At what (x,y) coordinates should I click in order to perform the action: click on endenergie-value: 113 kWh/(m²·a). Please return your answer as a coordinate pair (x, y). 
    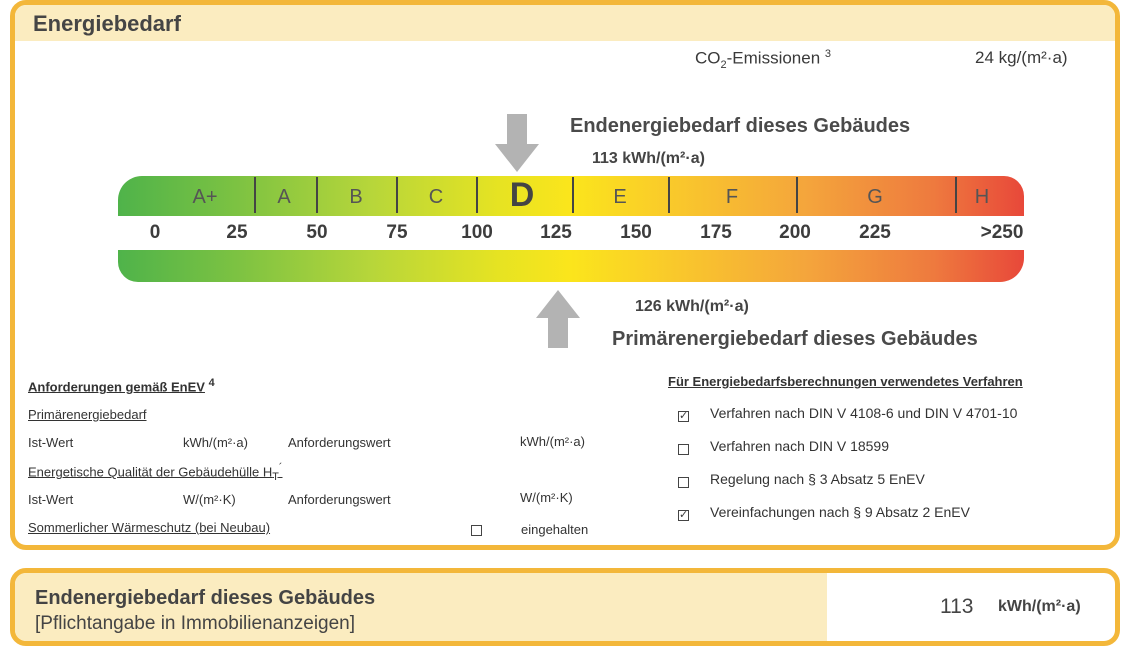
    Looking at the image, I should click on (648, 158).